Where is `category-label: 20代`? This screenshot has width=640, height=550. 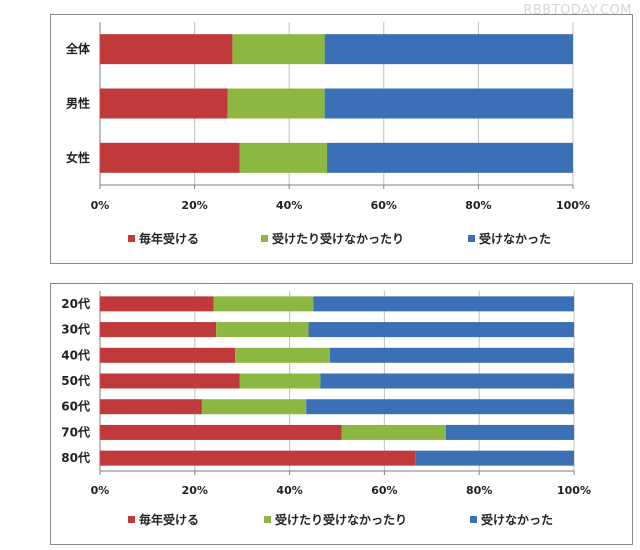 category-label: 20代 is located at coordinates (75, 303).